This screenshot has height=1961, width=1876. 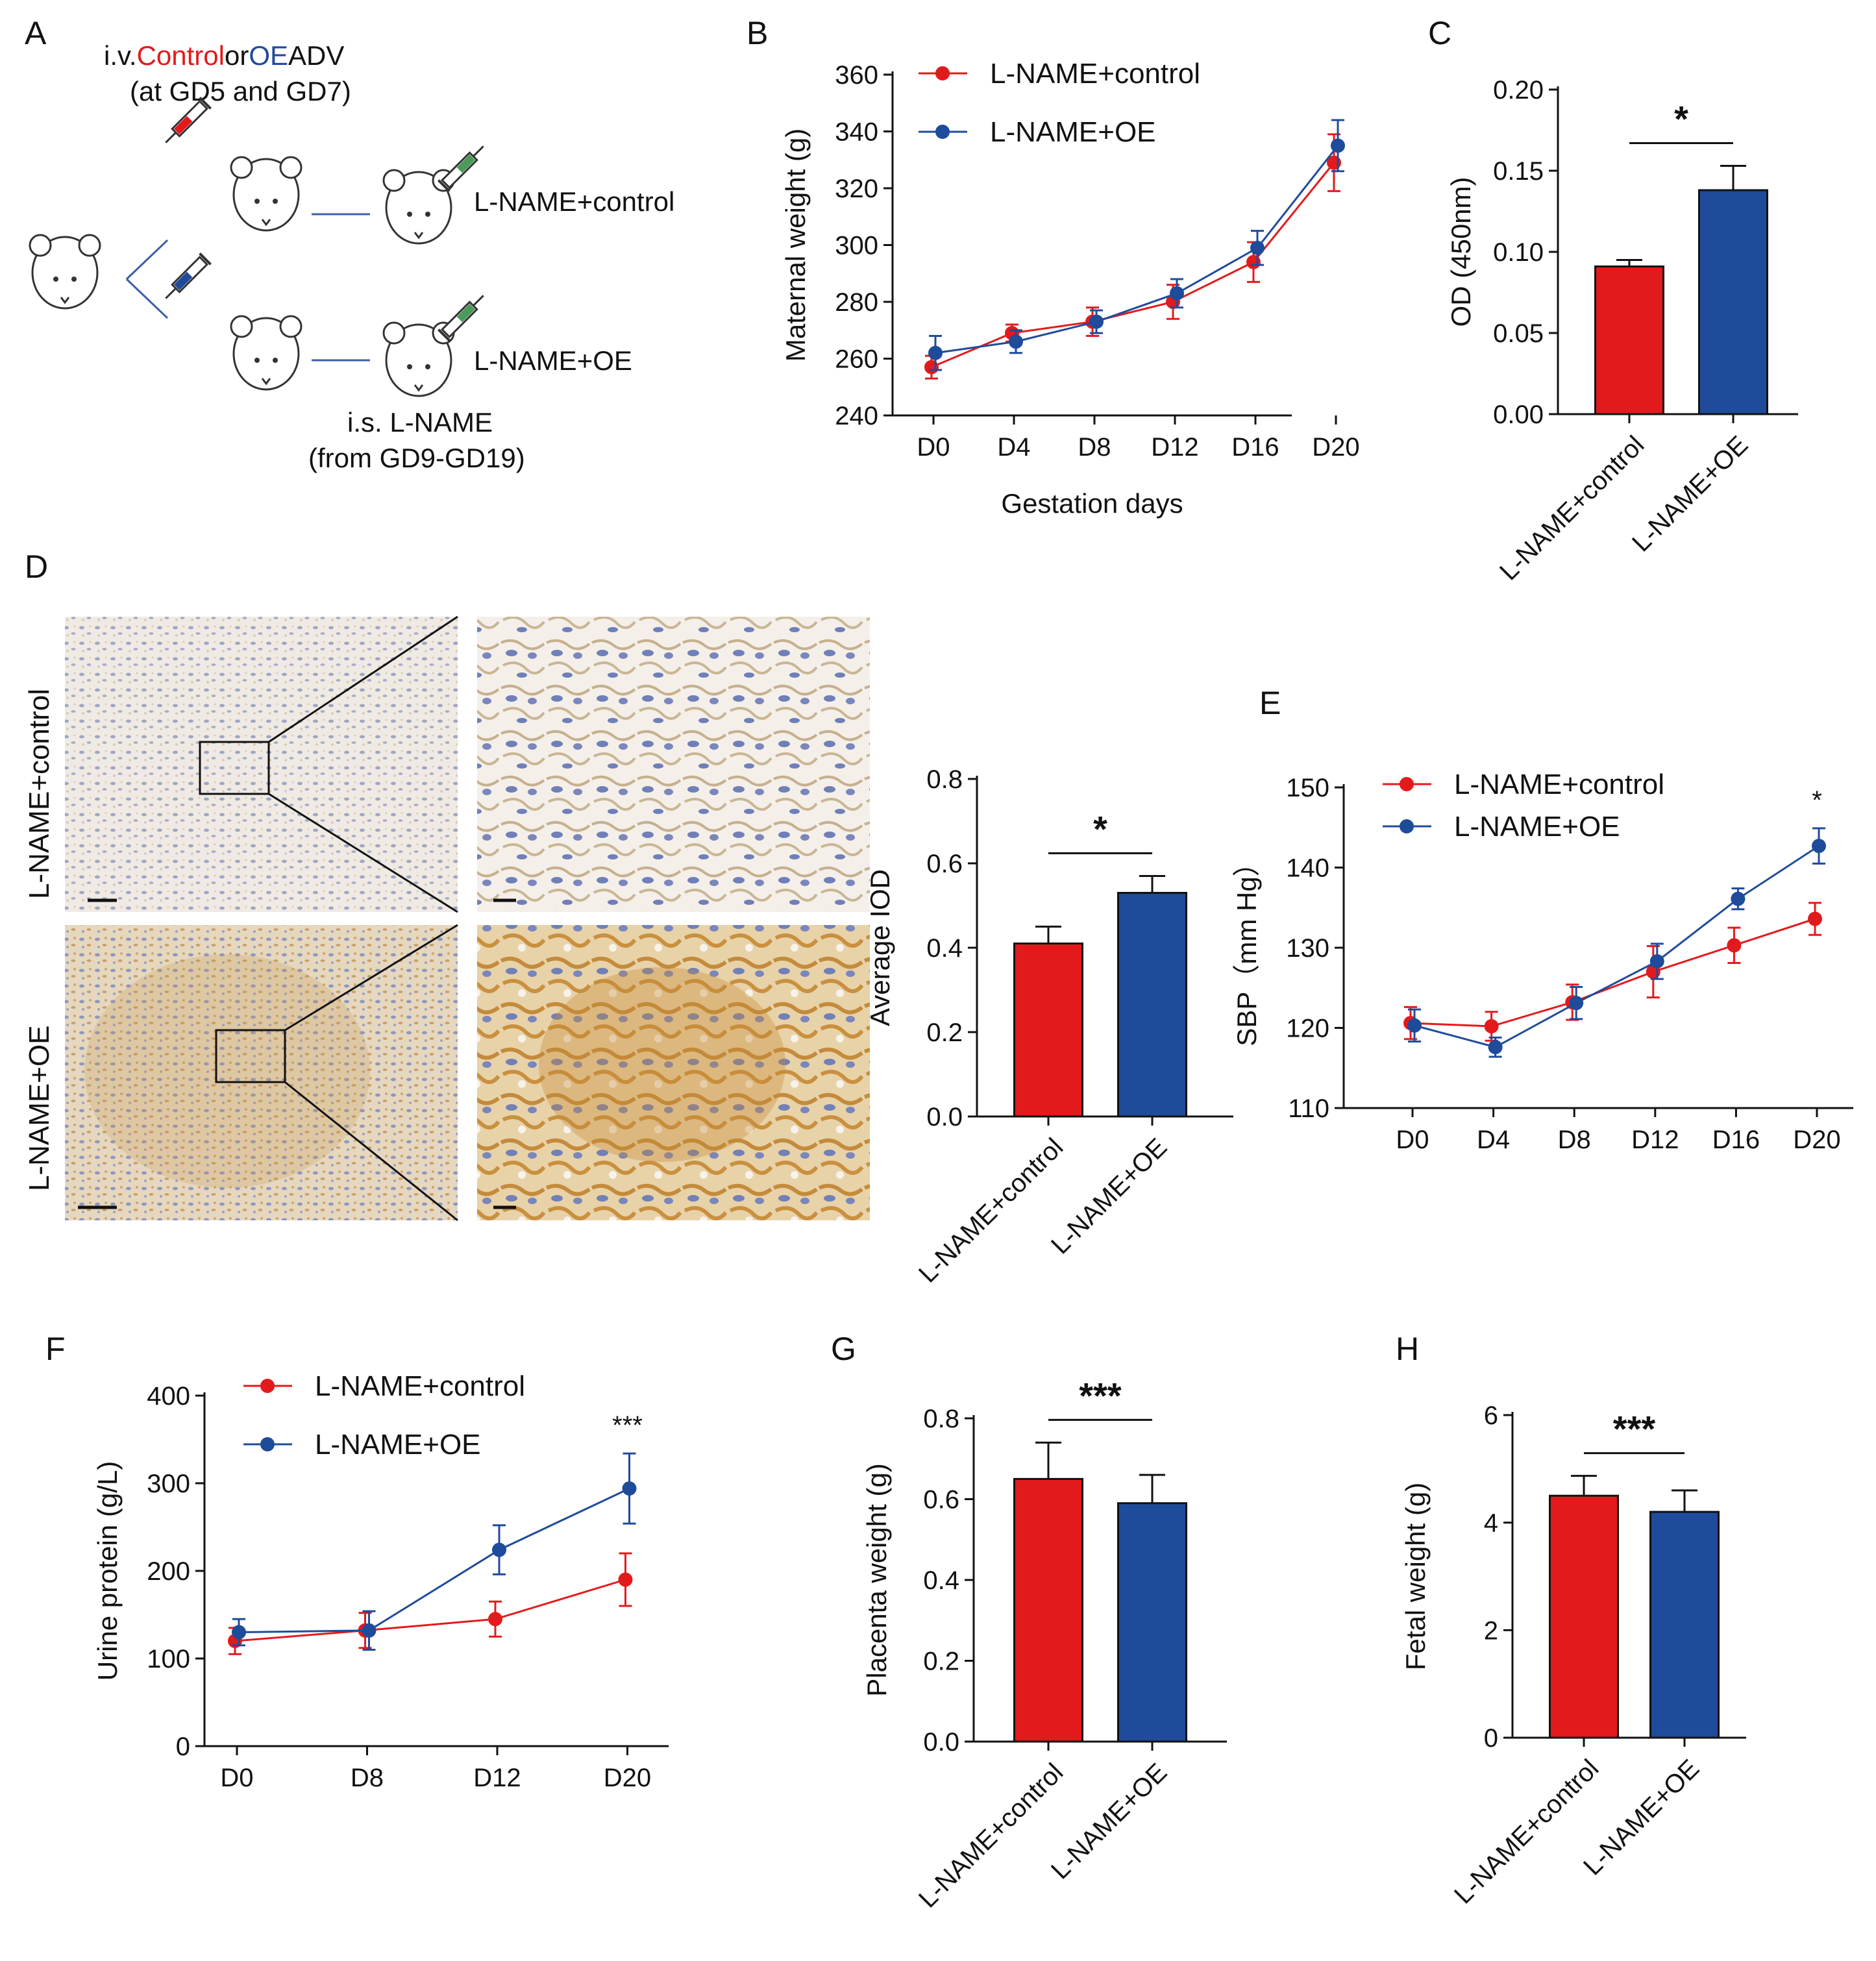 I want to click on y-tick-label: 0.20, so click(x=1518, y=91).